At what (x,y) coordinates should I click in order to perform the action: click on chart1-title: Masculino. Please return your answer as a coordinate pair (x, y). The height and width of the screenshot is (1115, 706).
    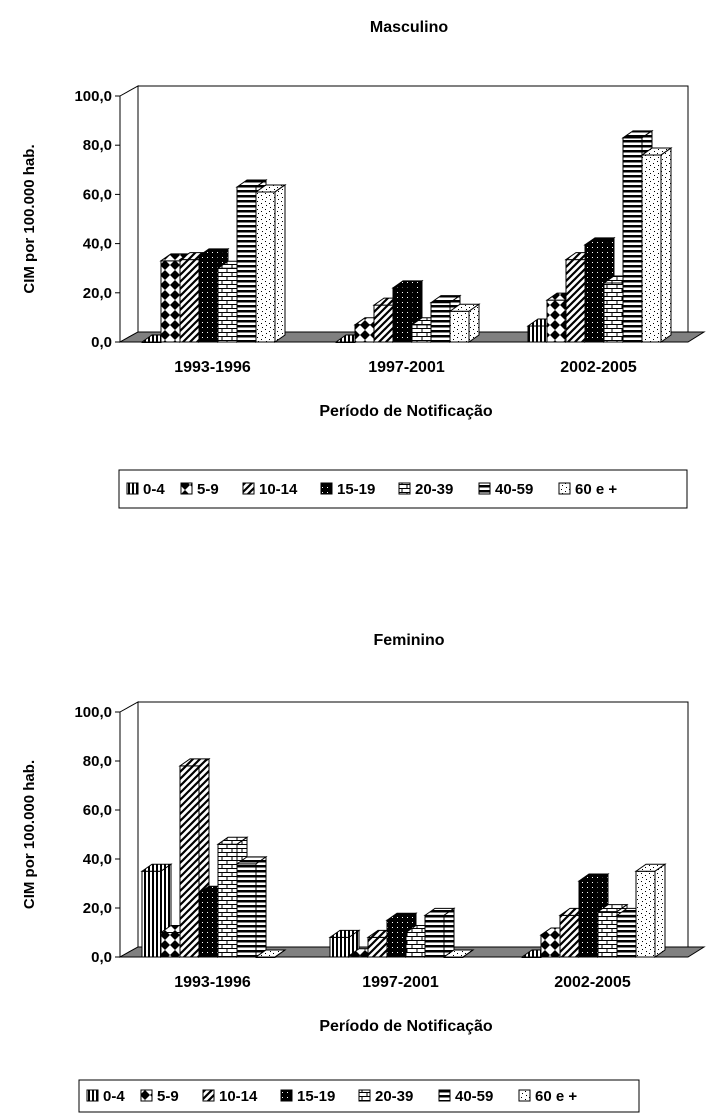
    Looking at the image, I should click on (409, 27).